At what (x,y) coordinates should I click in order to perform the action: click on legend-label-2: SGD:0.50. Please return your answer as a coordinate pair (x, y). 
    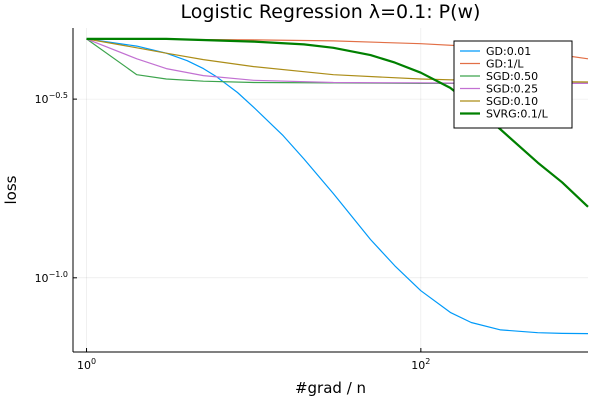
    Looking at the image, I should click on (512, 76).